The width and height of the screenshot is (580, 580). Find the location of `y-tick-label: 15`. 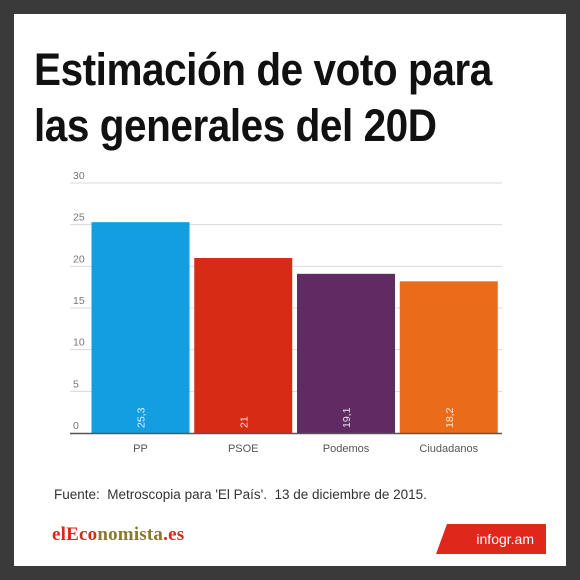

y-tick-label: 15 is located at coordinates (79, 301).